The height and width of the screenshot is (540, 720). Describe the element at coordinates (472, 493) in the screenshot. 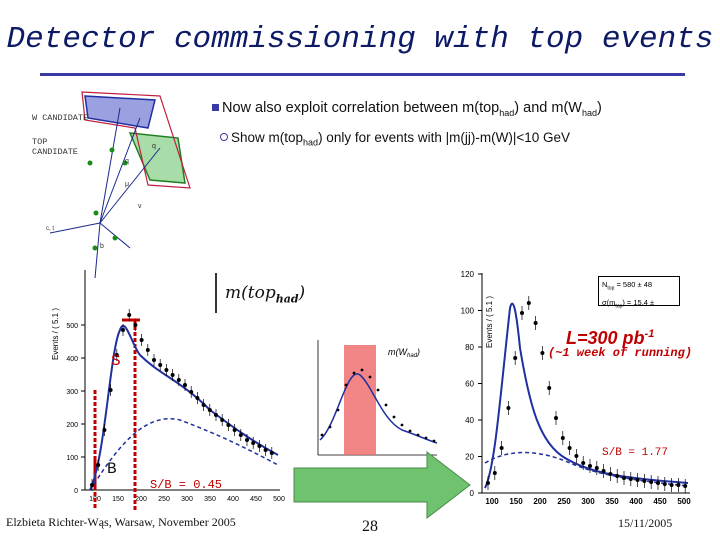

I see `right-y-tick: 0` at that location.